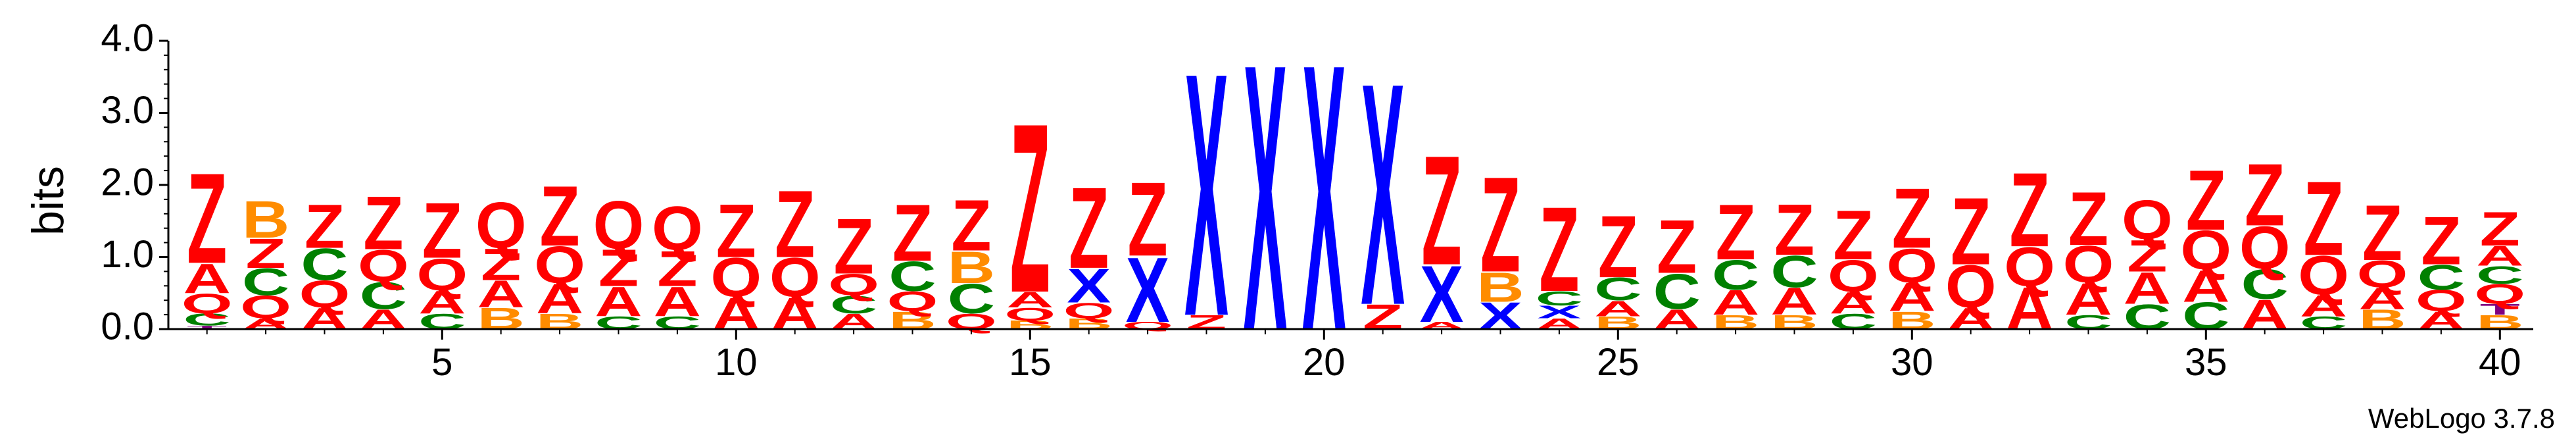  What do you see at coordinates (1619, 363) in the screenshot?
I see `x-tick-label: 25` at bounding box center [1619, 363].